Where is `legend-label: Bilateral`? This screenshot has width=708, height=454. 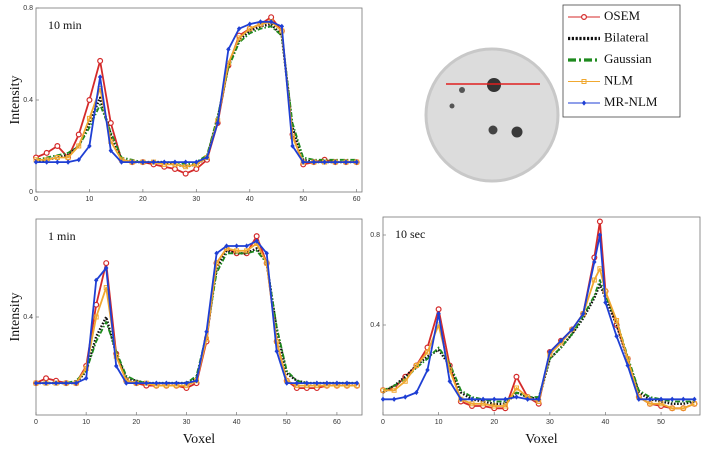
legend-label: Bilateral is located at coordinates (626, 36).